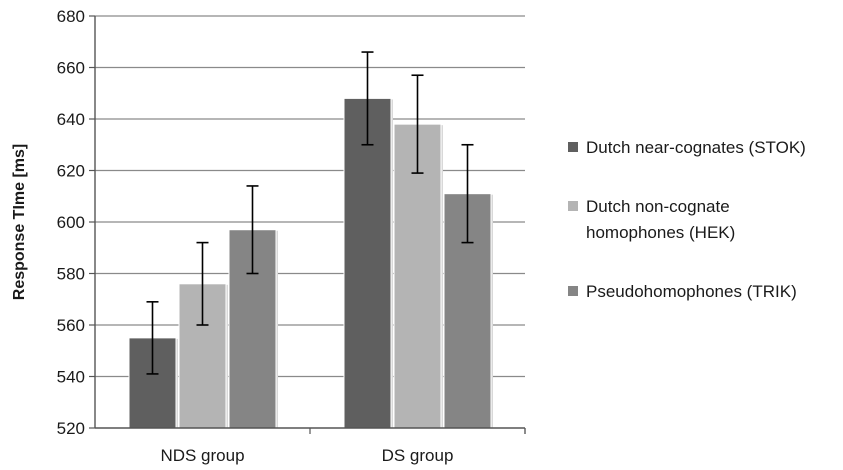 Image resolution: width=843 pixels, height=470 pixels. Describe the element at coordinates (19, 222) in the screenshot. I see `y-axis-label: Response TIme [ms]` at that location.